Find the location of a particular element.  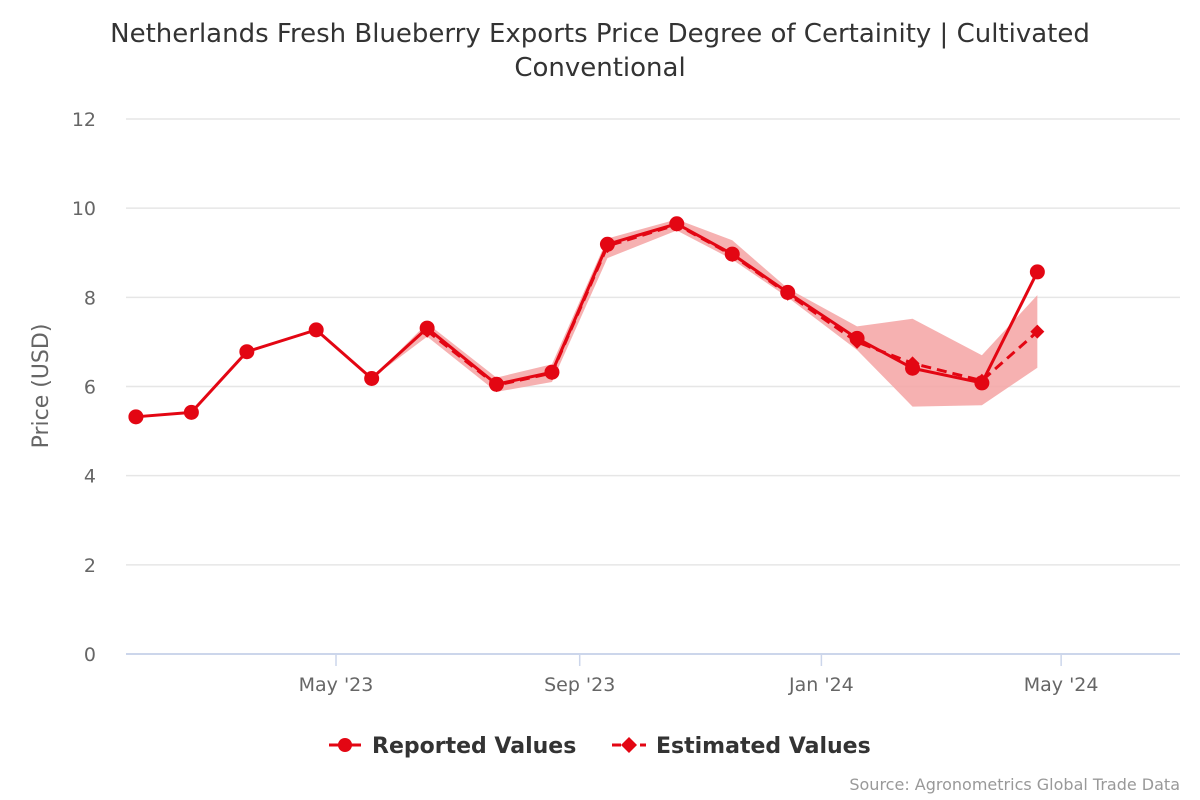

legend-estimated-marker is located at coordinates (629, 745).